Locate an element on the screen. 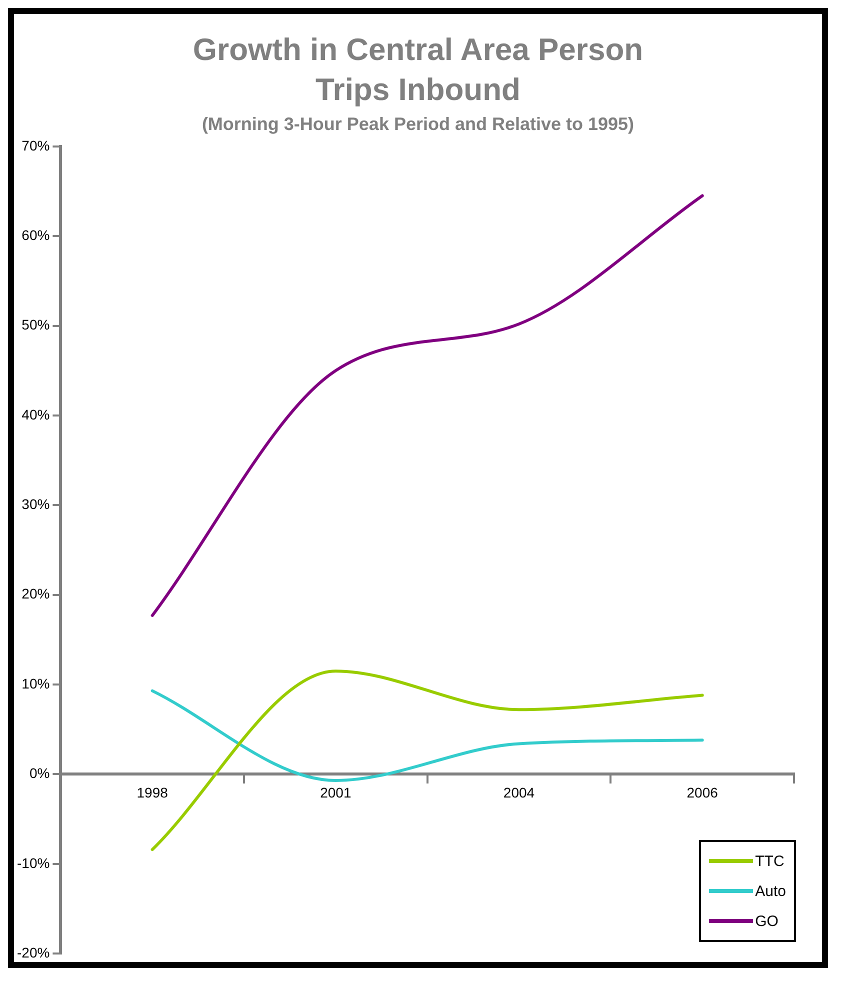 The height and width of the screenshot is (989, 846). y-tick-label: 30% is located at coordinates (36, 504).